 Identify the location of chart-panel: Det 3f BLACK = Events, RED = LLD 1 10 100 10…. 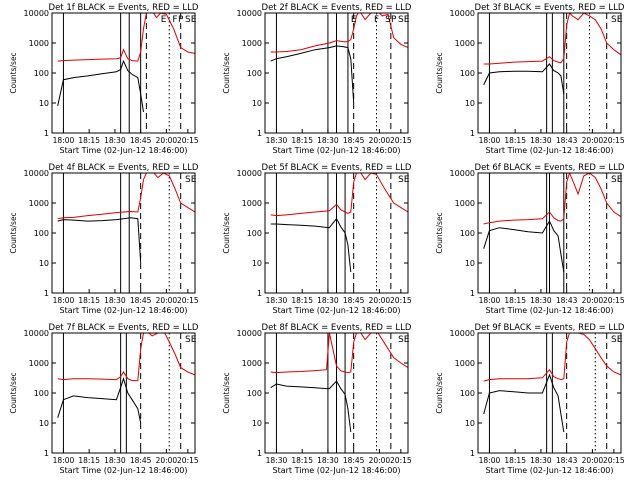
(530, 79).